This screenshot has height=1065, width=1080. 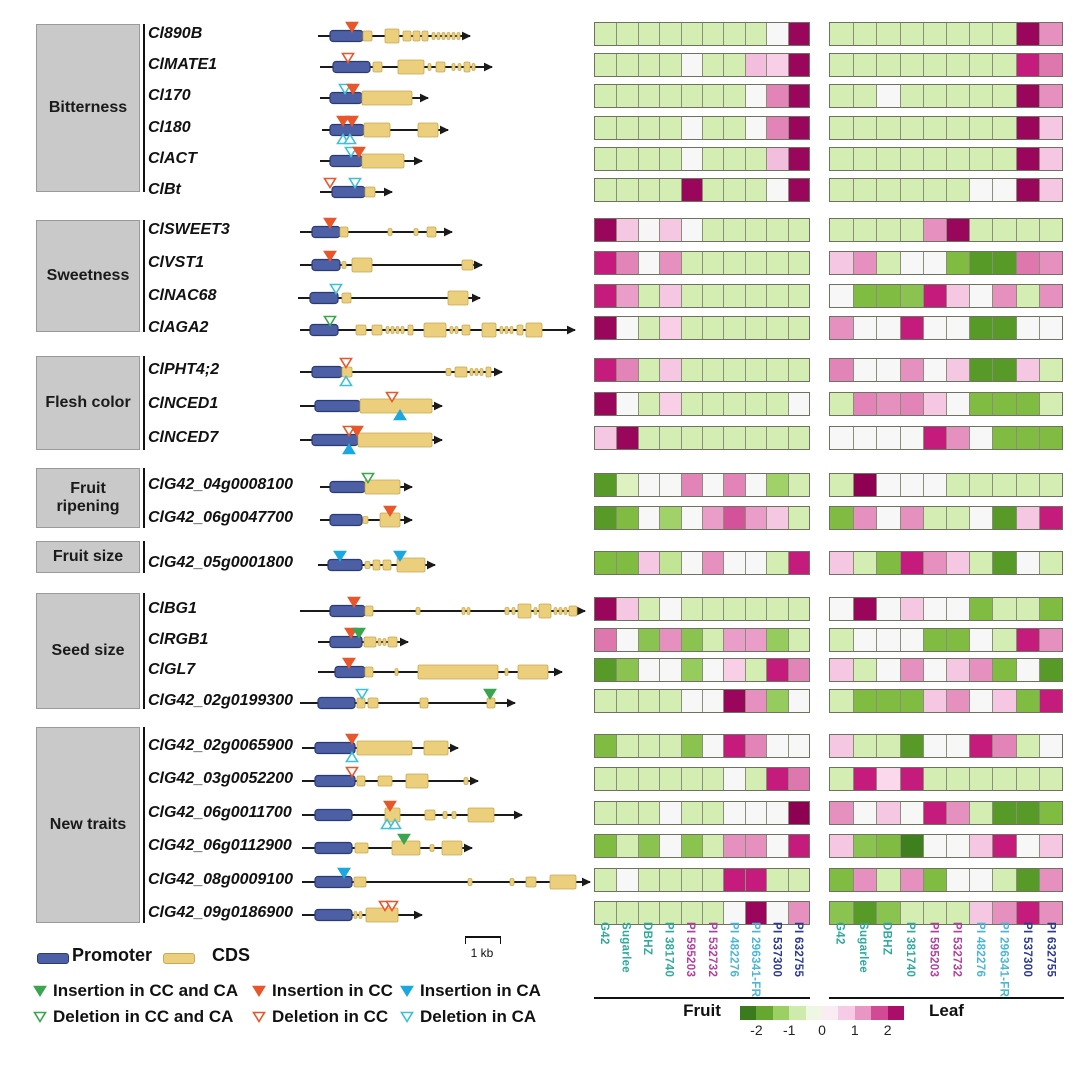 What do you see at coordinates (183, 403) in the screenshot?
I see `gene-name: ClNCED1` at bounding box center [183, 403].